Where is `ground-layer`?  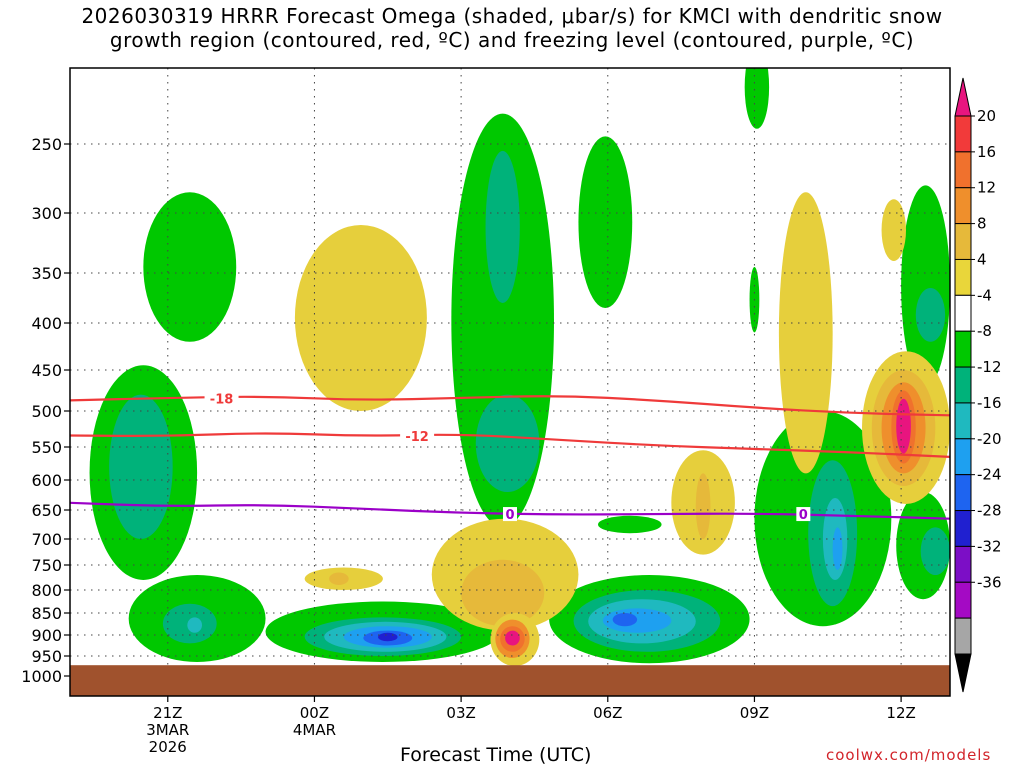
ground-layer is located at coordinates (510, 680).